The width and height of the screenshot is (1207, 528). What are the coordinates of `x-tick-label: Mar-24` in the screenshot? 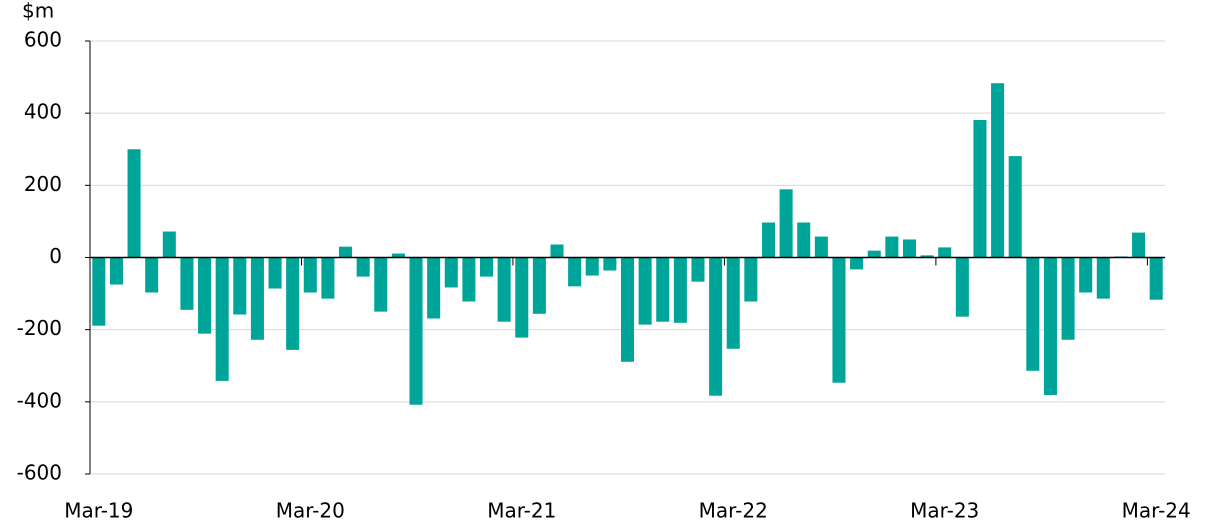 It's located at (1156, 511).